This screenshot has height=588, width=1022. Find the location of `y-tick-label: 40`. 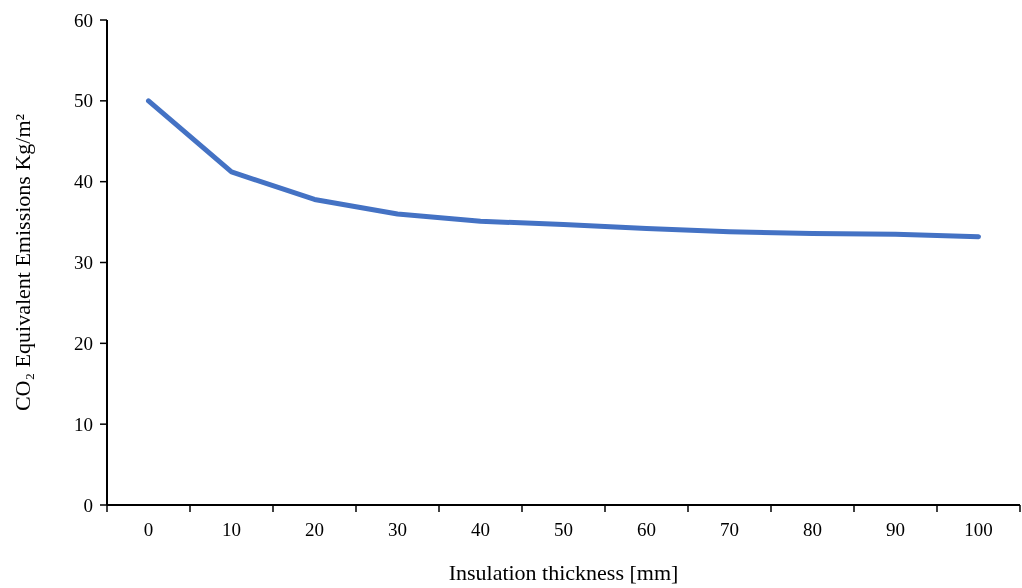

y-tick-label: 40 is located at coordinates (83, 182).